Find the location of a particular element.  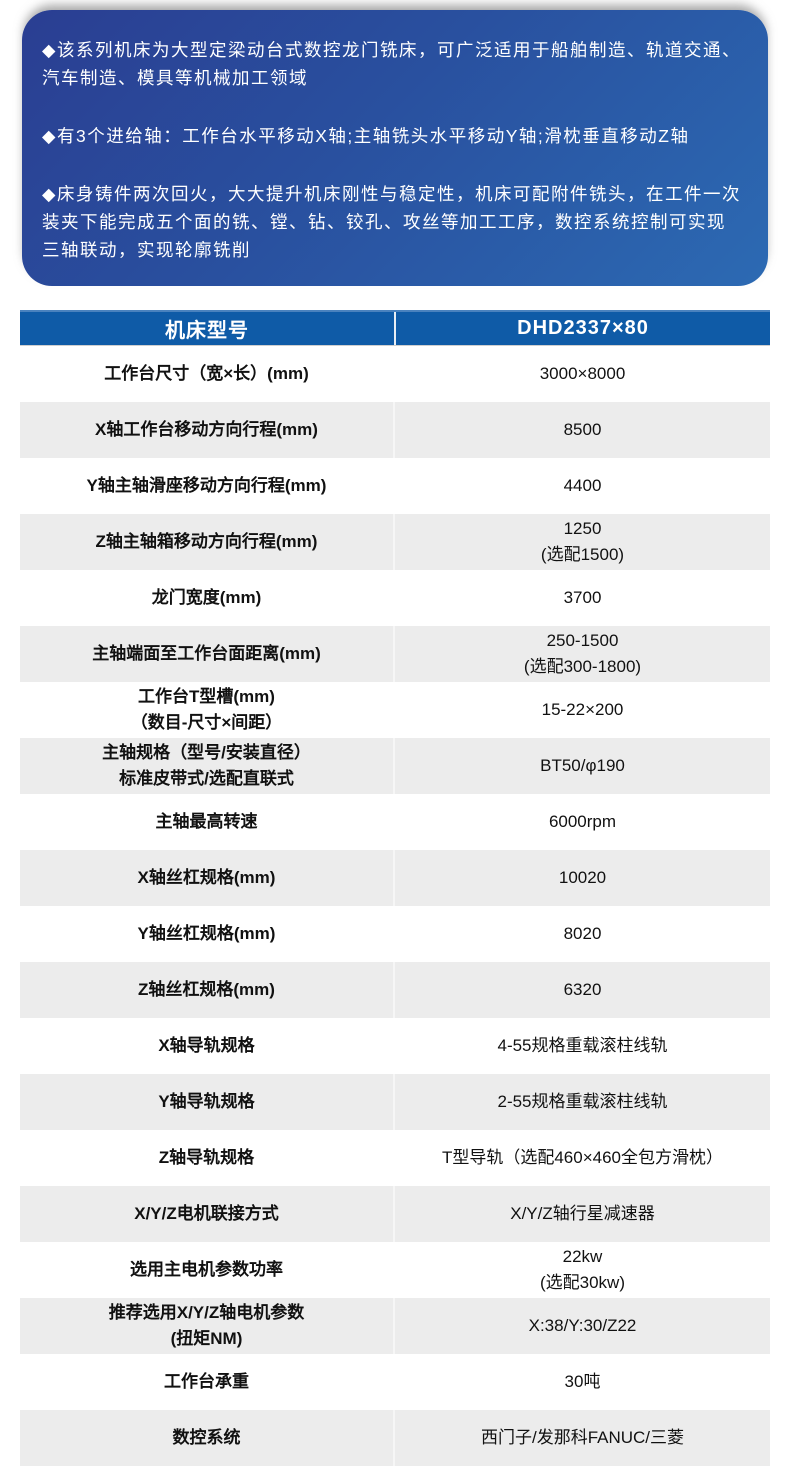

spec-value: 西门子/发那科FANUC/三菱 is located at coordinates (582, 1437).